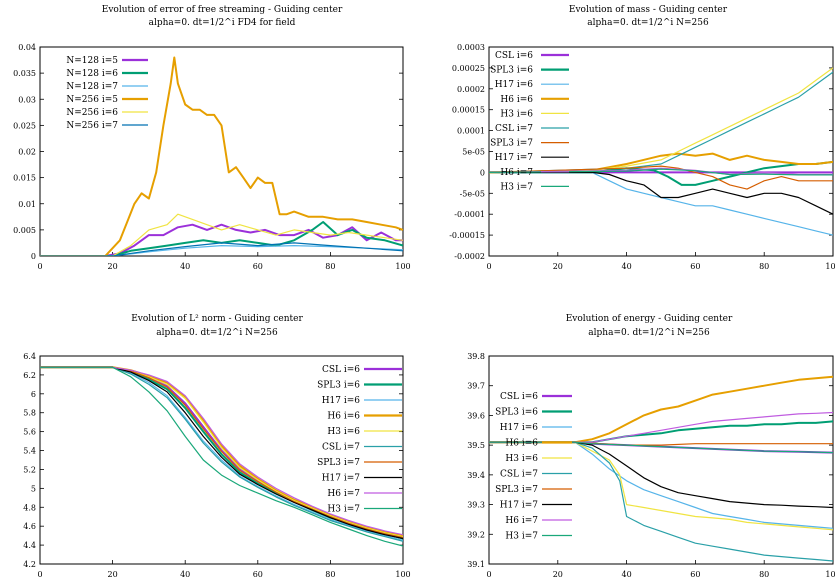  I want to click on y-tick-label: 39.2, so click(476, 534).